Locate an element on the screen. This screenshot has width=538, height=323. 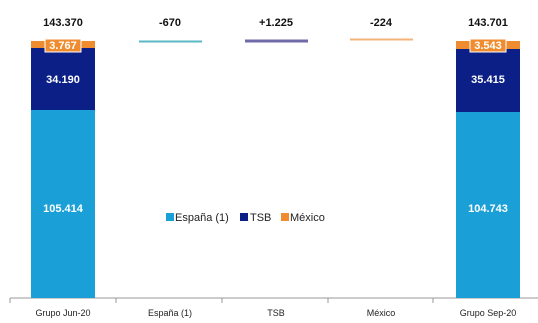
legend-label-tsb: TSB is located at coordinates (260, 218).